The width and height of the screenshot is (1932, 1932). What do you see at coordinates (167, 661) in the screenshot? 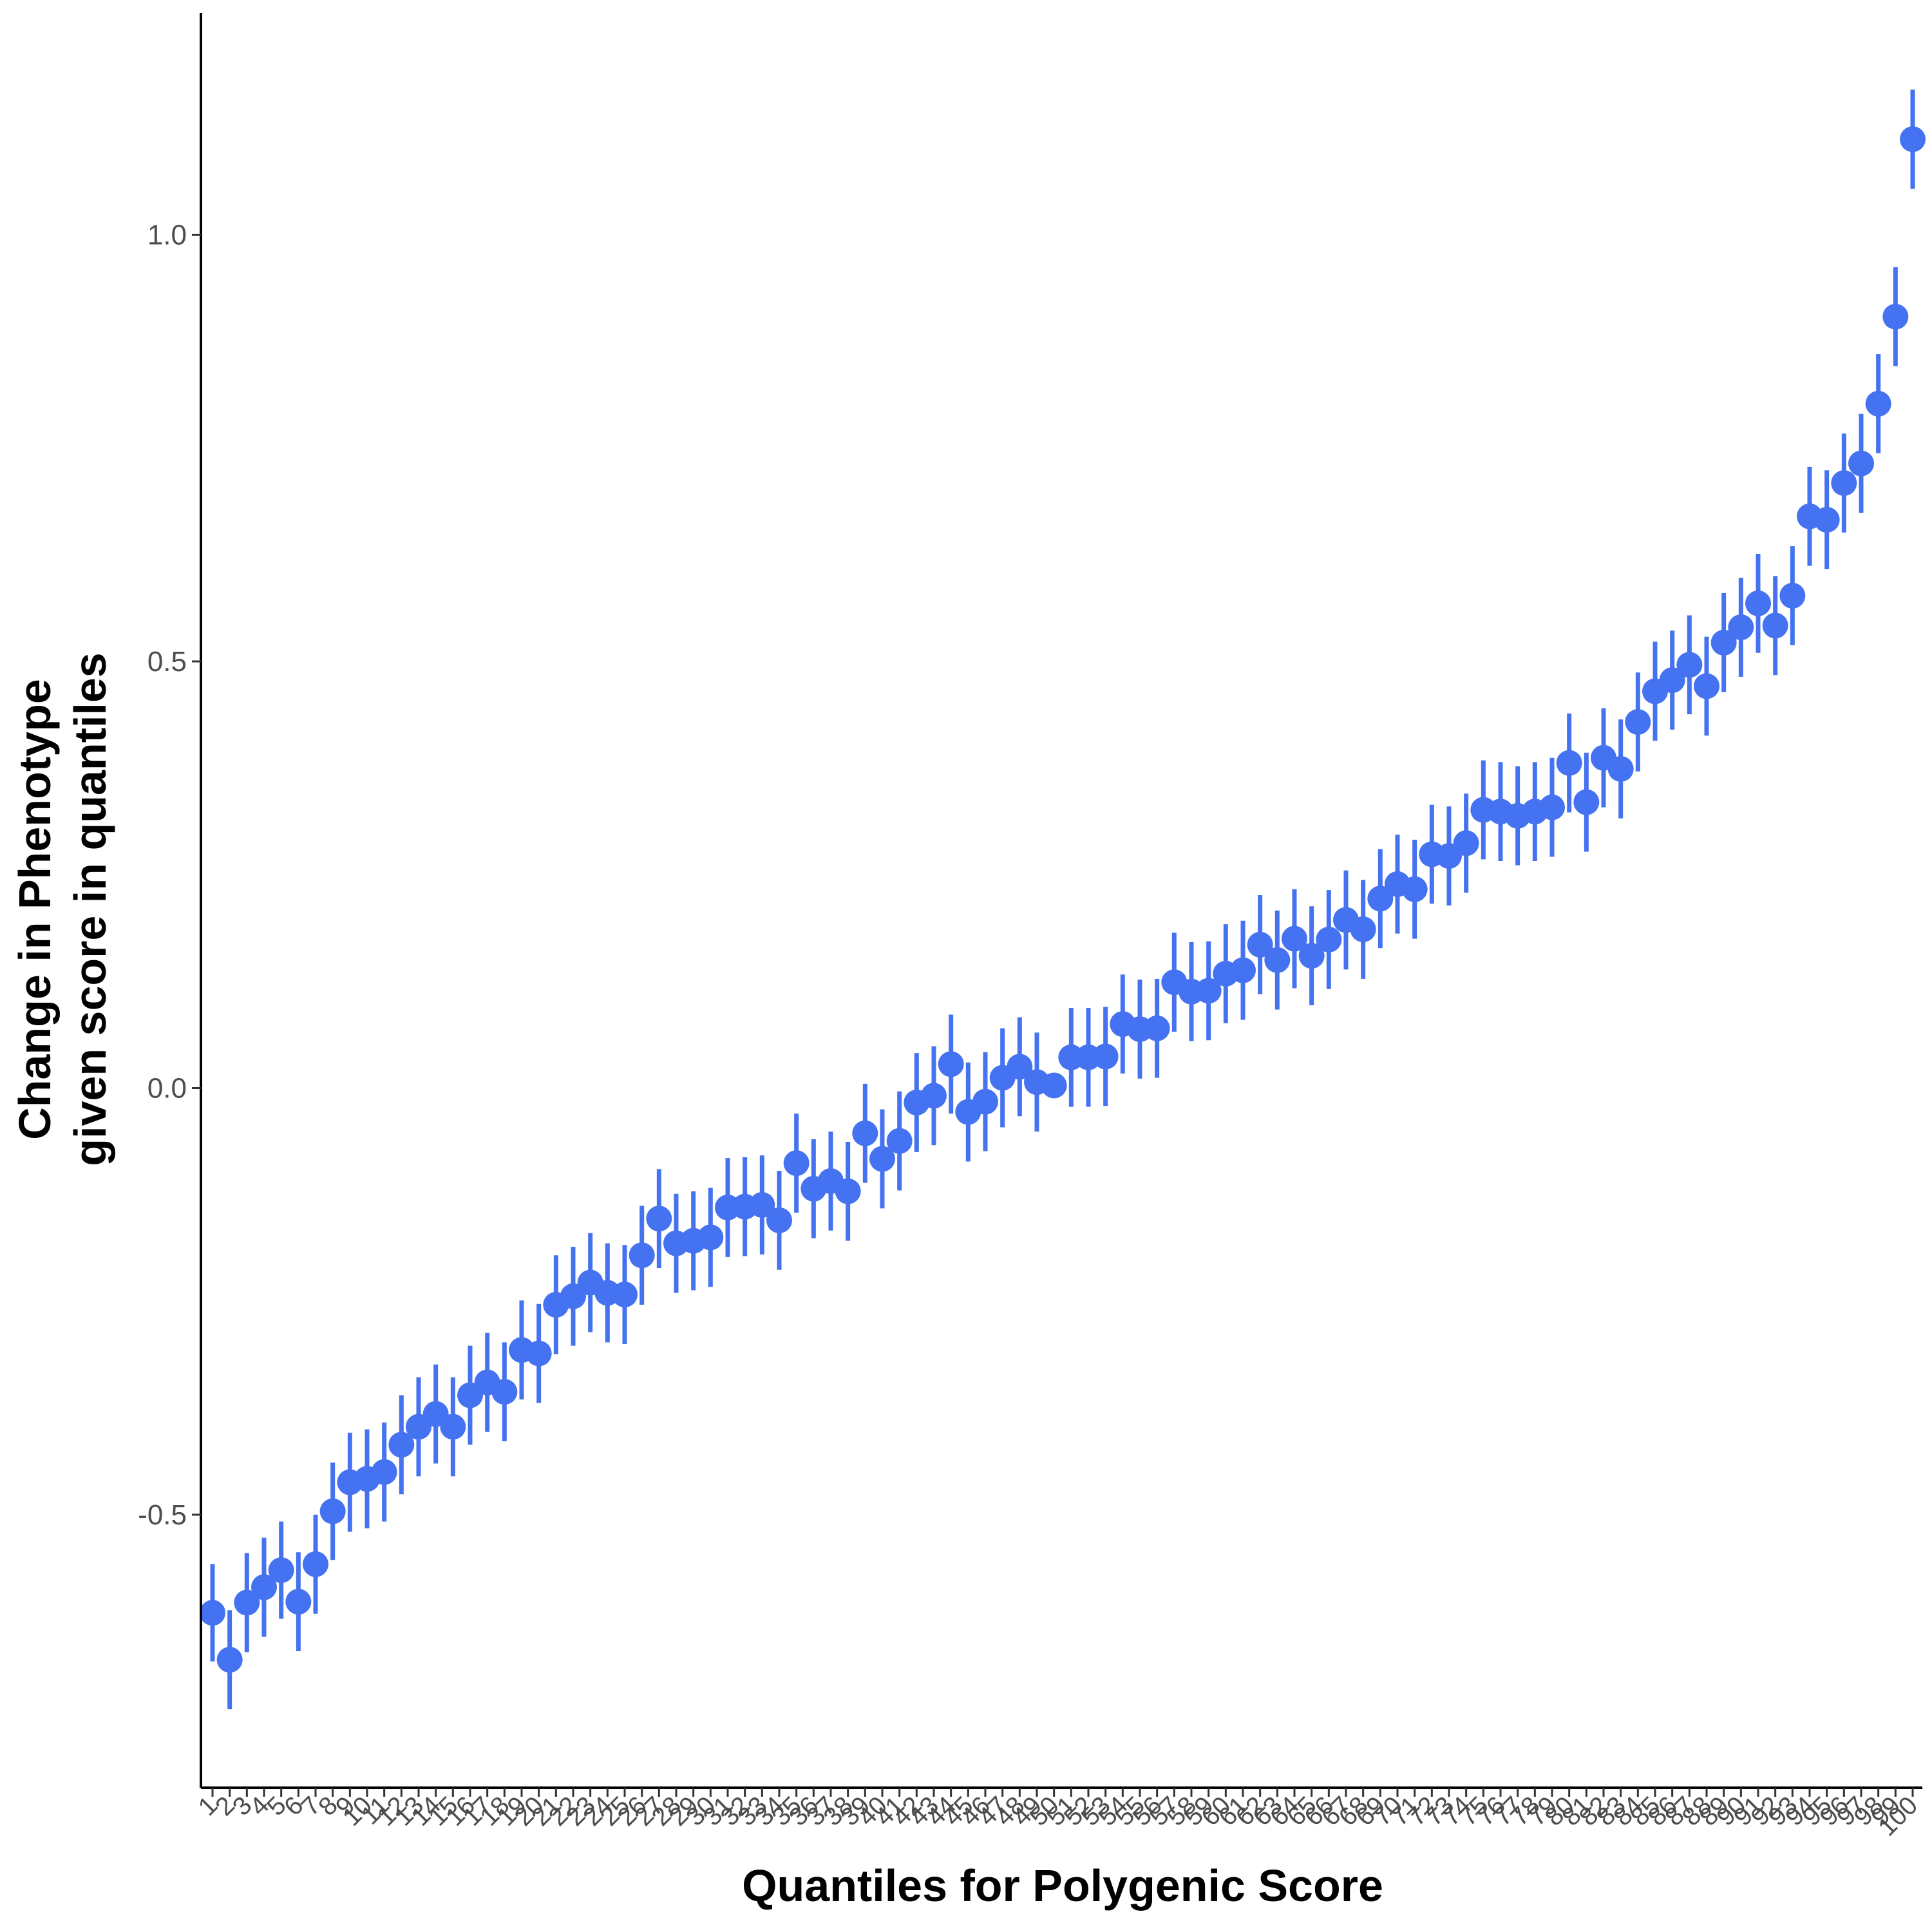
I see `y-tick-label: 0.5` at bounding box center [167, 661].